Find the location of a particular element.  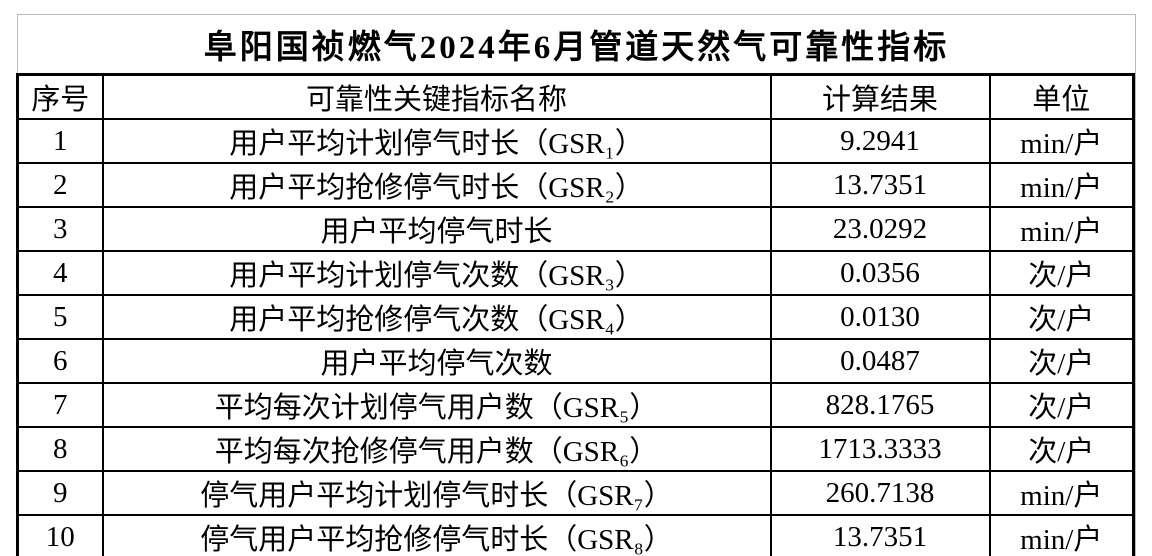

table-row: 5 用户平均抢修停气次数（GSR₄） 0.0130 次/户 is located at coordinates (575, 317).